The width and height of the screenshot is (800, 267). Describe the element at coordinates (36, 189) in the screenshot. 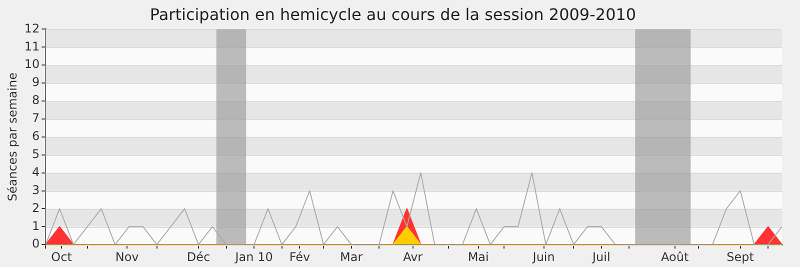

I see `y-tick-label: 3` at that location.